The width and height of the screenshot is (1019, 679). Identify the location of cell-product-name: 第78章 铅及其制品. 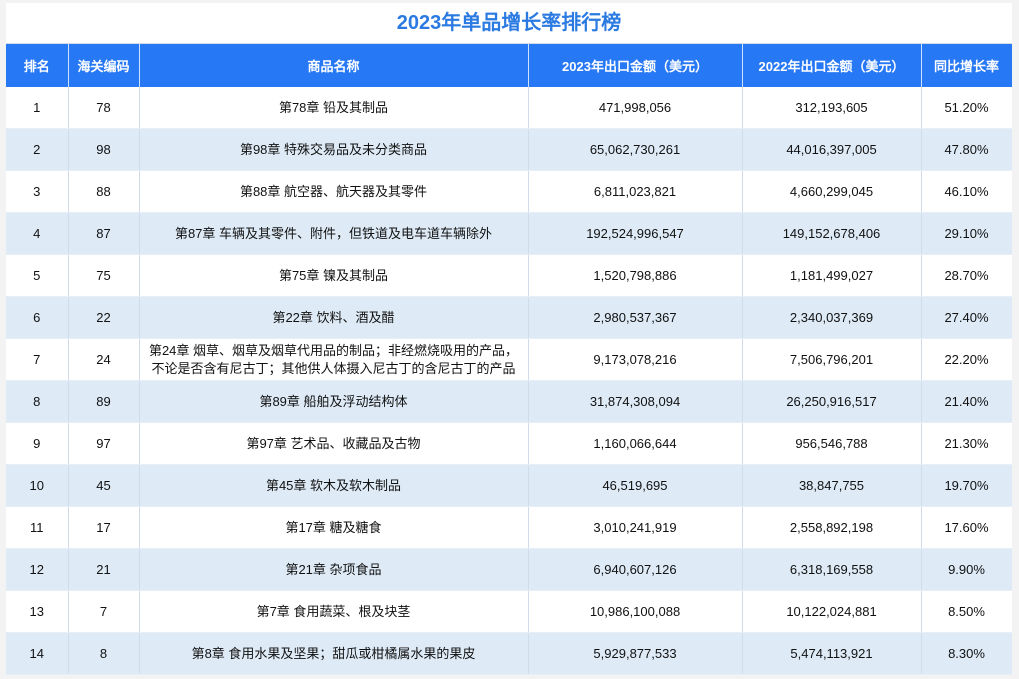
(334, 108).